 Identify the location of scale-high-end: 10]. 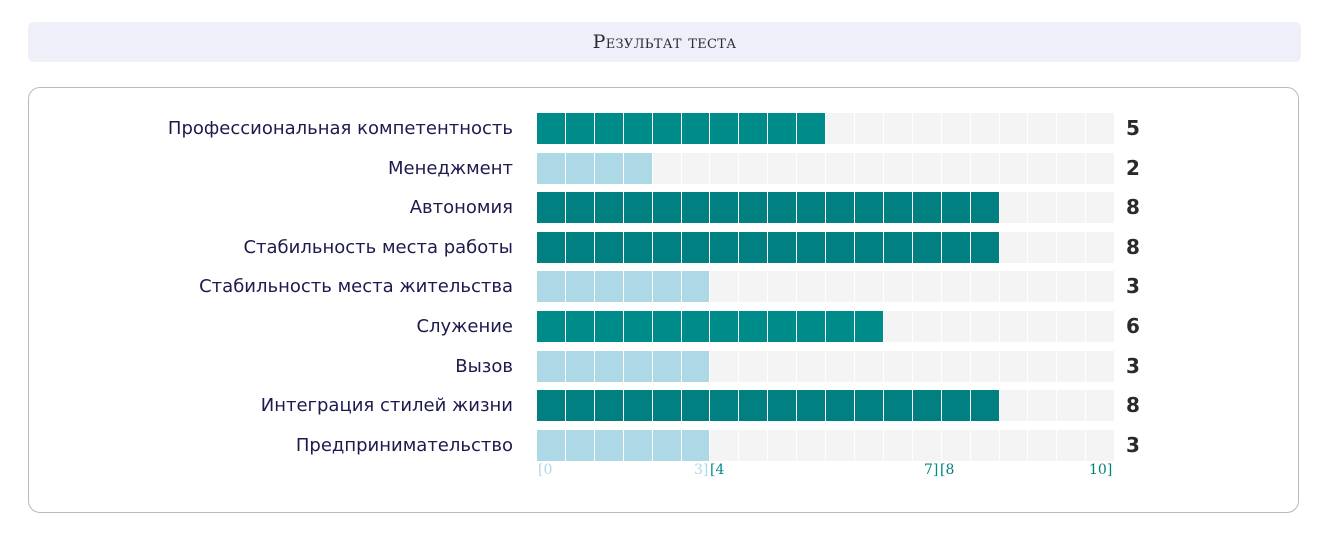
(1101, 470).